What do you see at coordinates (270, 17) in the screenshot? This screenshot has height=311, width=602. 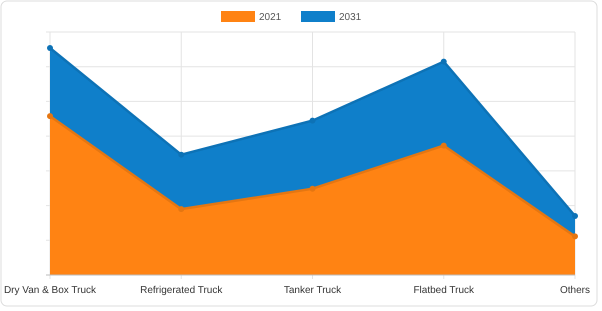 I see `legend-label: 2021` at bounding box center [270, 17].